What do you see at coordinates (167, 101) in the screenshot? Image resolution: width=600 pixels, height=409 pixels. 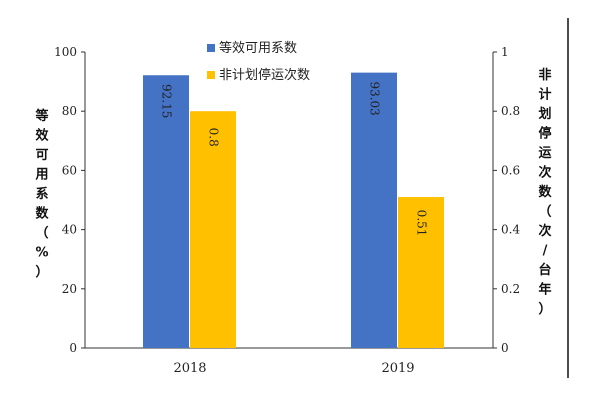 I see `data-label: 92.15` at bounding box center [167, 101].